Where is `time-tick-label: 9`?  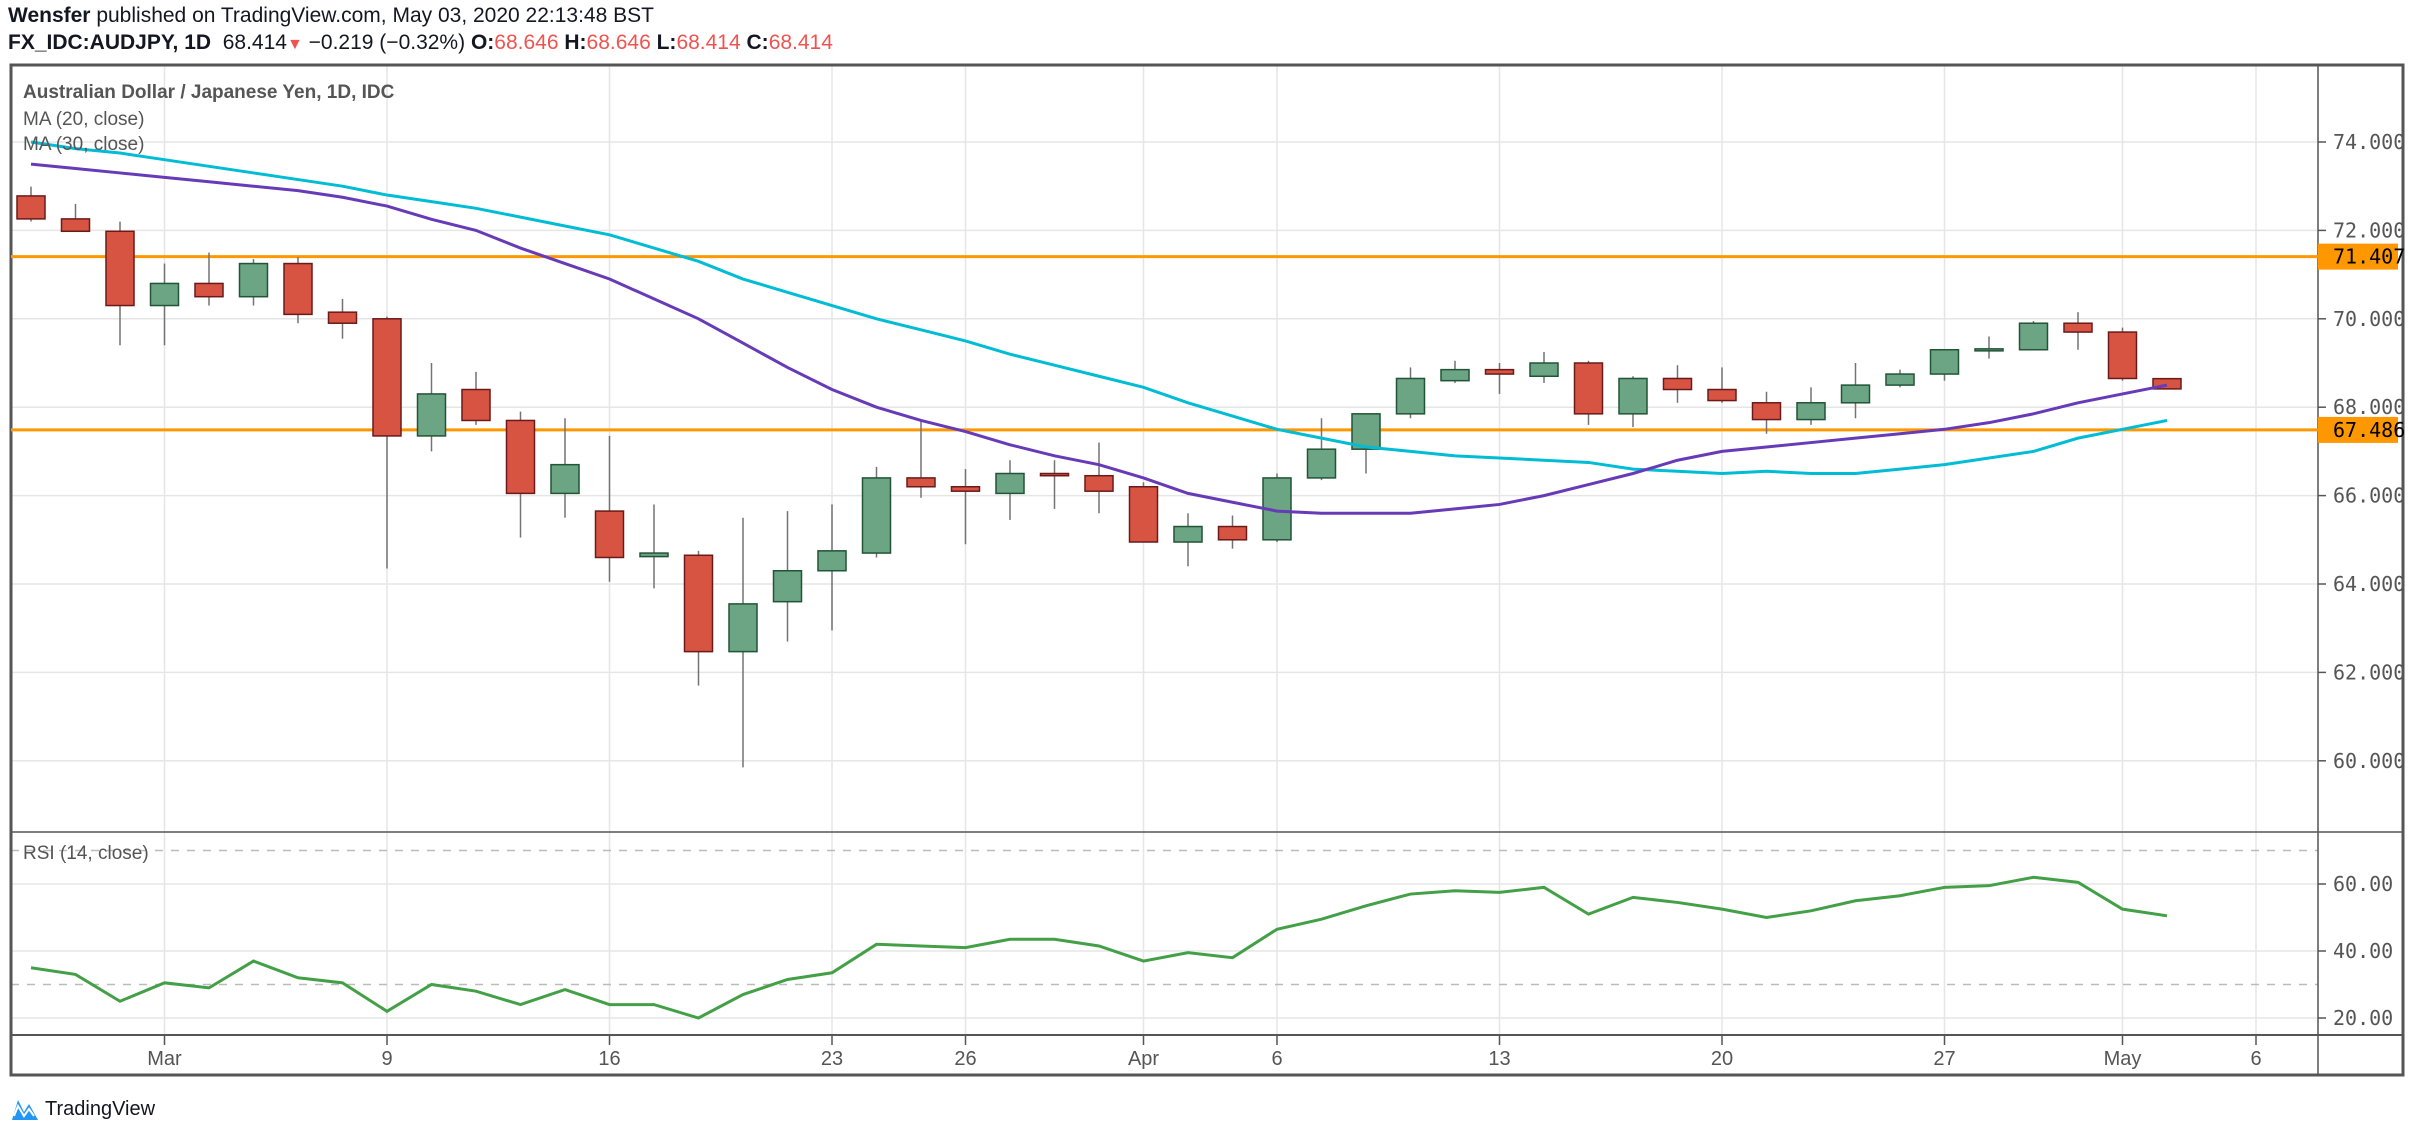
time-tick-label: 9 is located at coordinates (386, 1059).